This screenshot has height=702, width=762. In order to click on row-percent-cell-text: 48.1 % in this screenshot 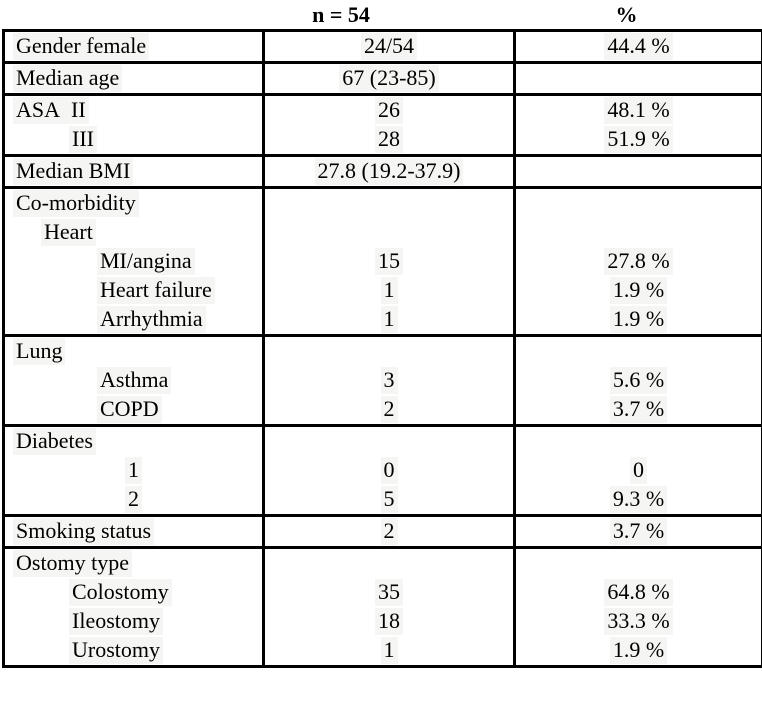, I will do `click(638, 110)`.